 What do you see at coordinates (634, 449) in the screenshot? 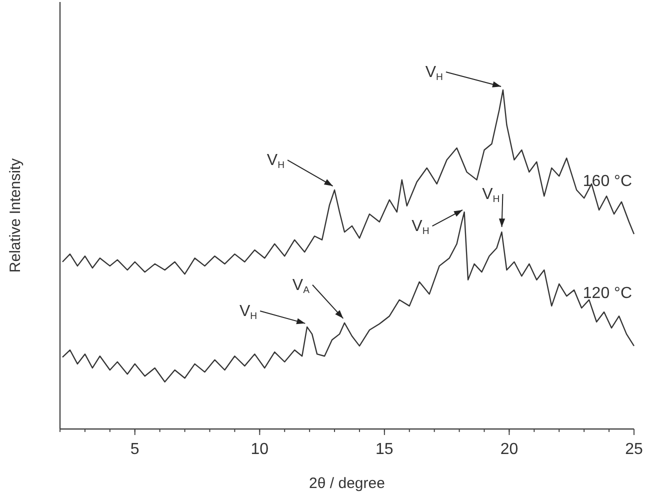
I see `x-tick-label: 25` at bounding box center [634, 449].